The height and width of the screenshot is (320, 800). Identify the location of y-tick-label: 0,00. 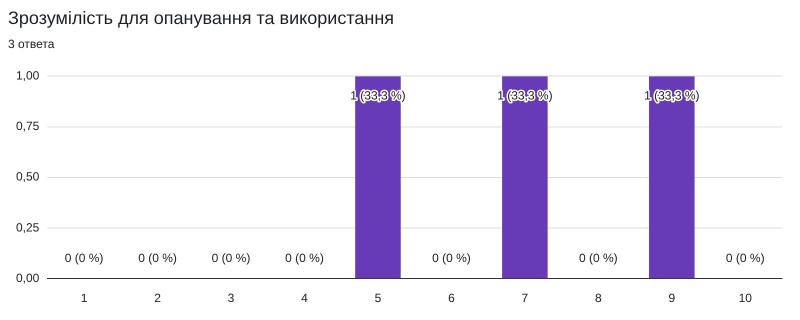
(28, 277).